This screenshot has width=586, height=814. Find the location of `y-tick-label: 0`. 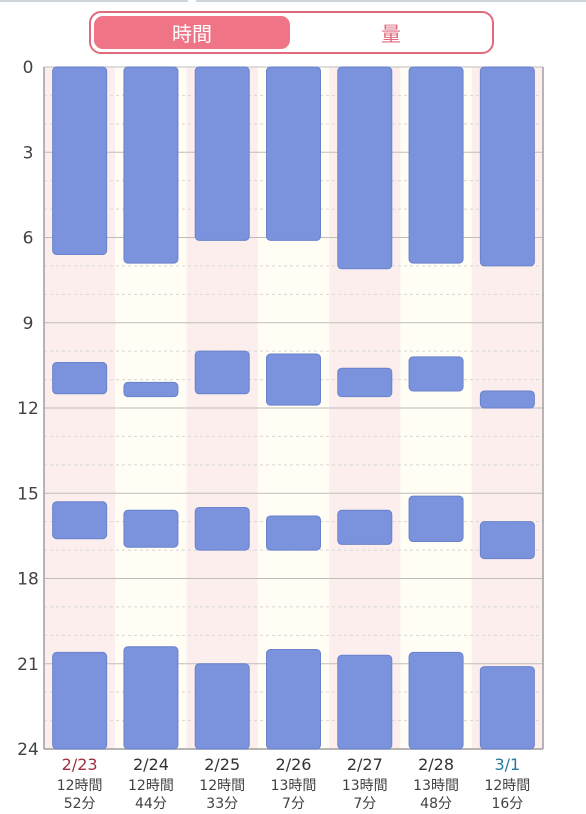

y-tick-label: 0 is located at coordinates (28, 68).